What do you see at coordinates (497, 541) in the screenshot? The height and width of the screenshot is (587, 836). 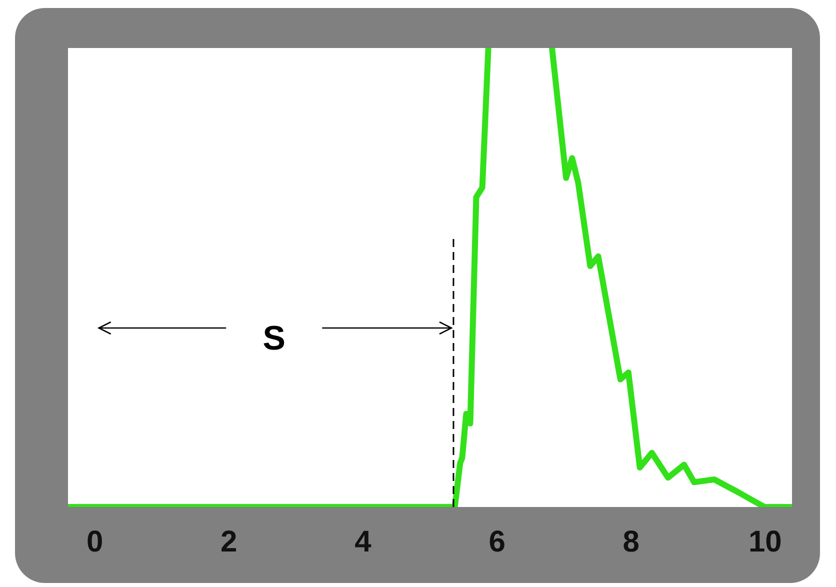 I see `x-tick-label: 6` at bounding box center [497, 541].